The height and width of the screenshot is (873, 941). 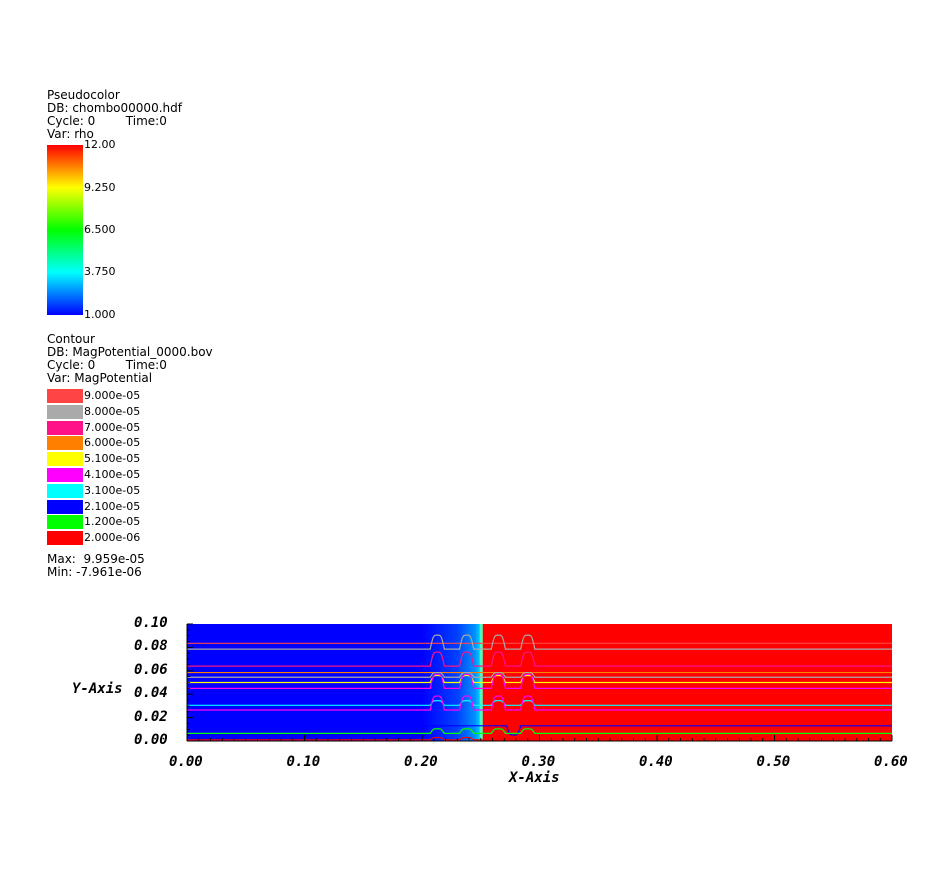 What do you see at coordinates (112, 411) in the screenshot?
I see `contour-level-label: 8.000e-05` at bounding box center [112, 411].